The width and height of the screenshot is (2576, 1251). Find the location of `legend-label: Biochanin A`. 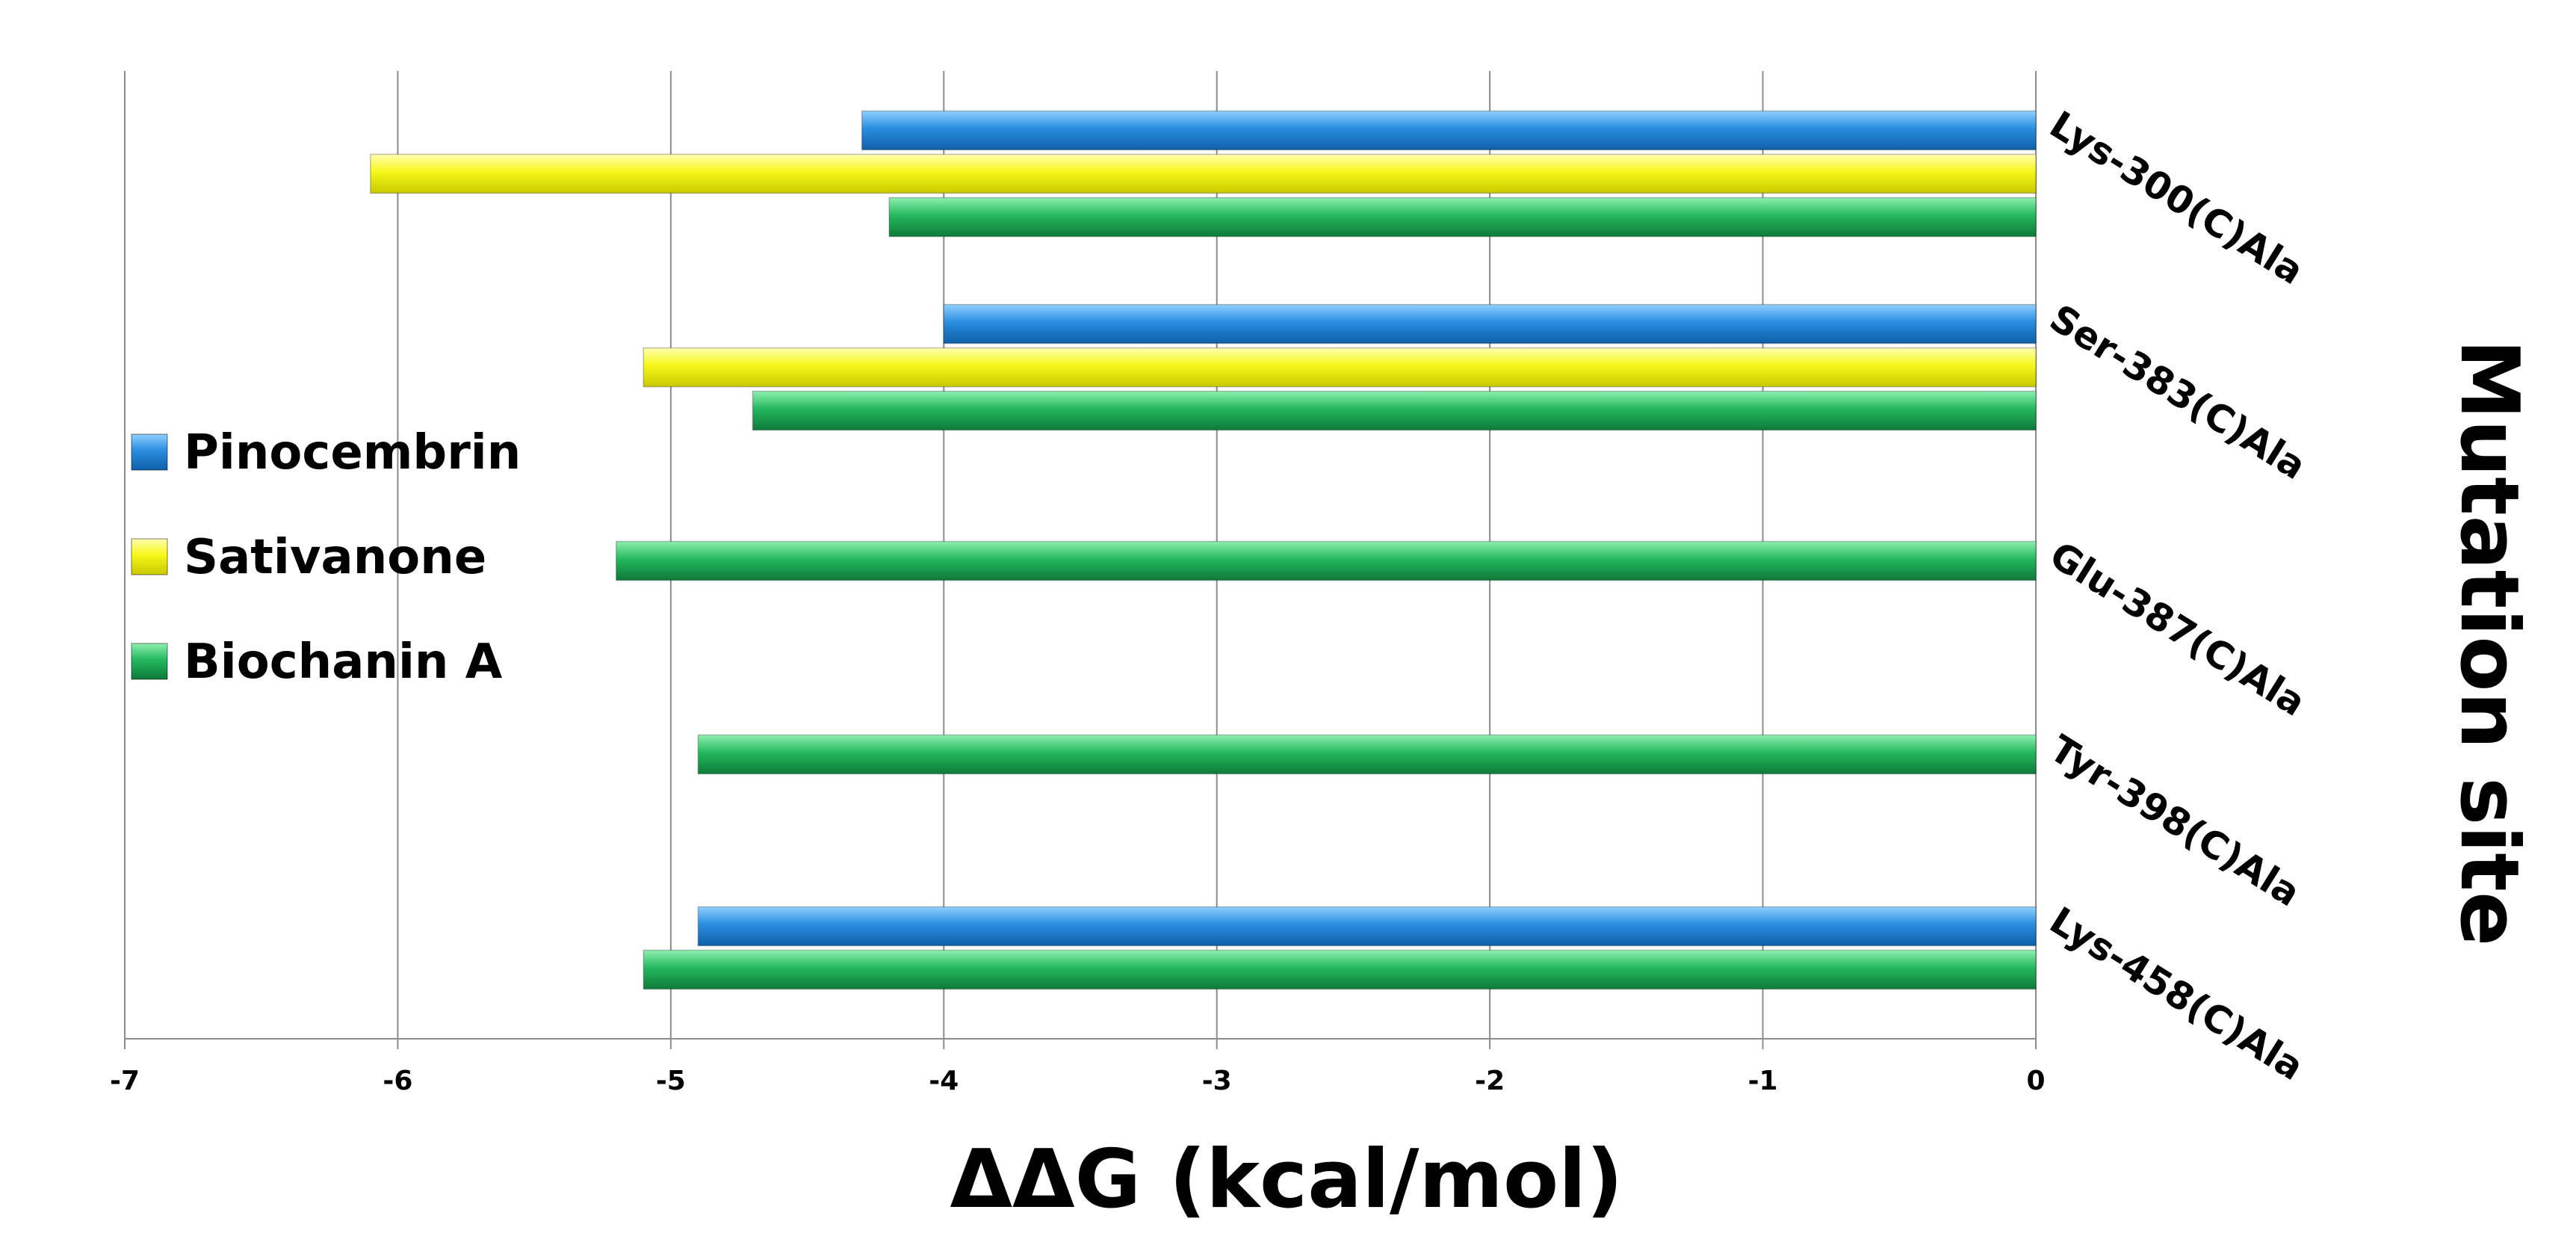

legend-label: Biochanin A is located at coordinates (343, 662).